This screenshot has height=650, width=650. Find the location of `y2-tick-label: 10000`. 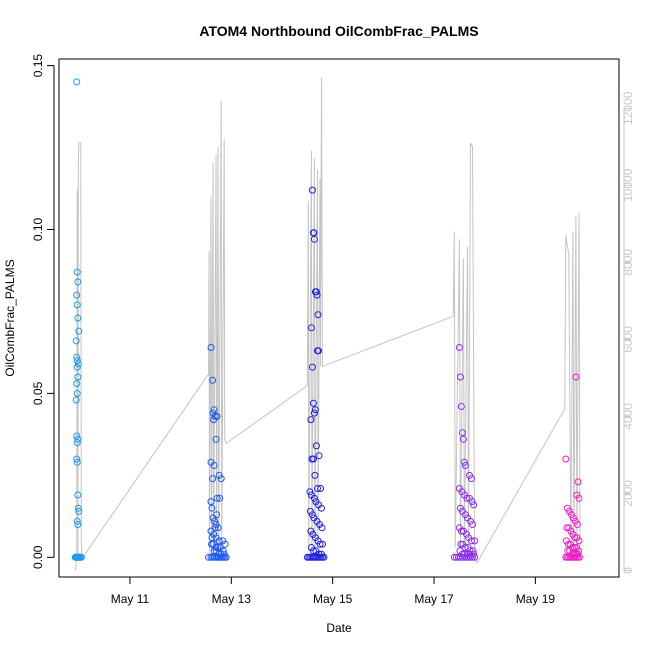

y2-tick-label: 10000 is located at coordinates (628, 185).